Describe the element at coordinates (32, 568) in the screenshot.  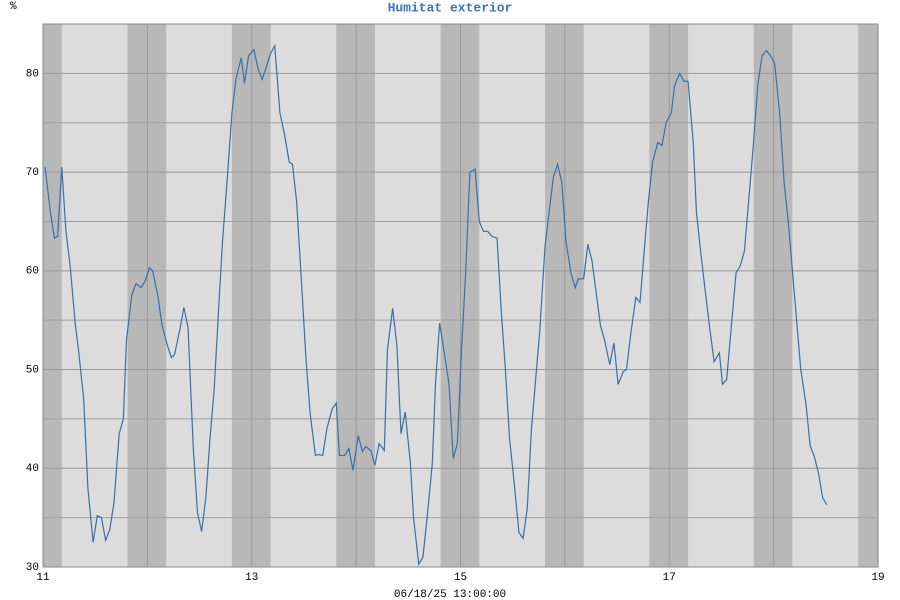
I see `y-tick-label: 30` at that location.